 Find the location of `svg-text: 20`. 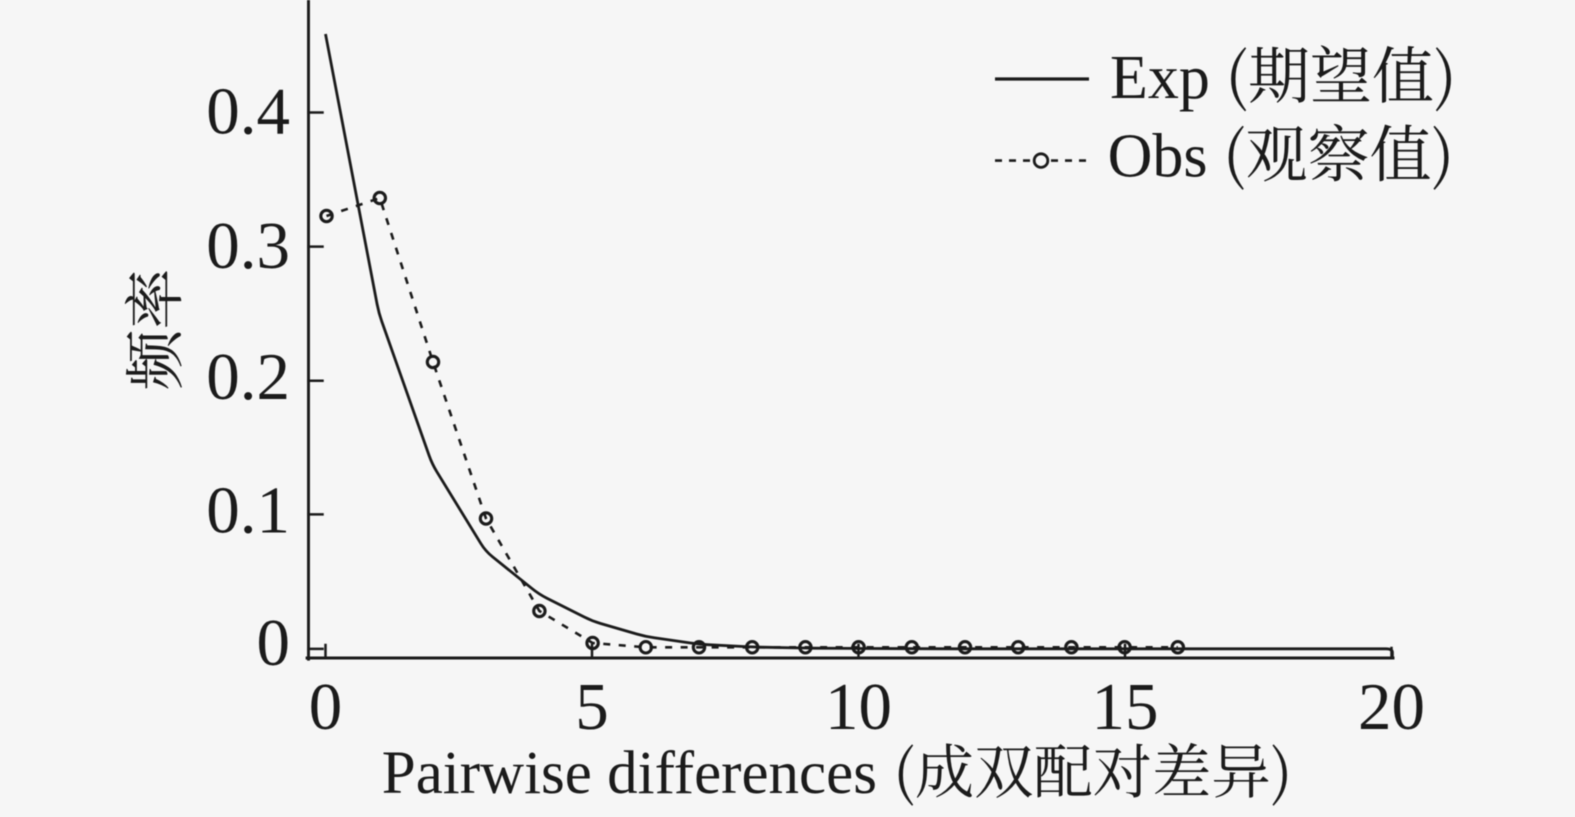

svg-text: 20 is located at coordinates (1391, 707).